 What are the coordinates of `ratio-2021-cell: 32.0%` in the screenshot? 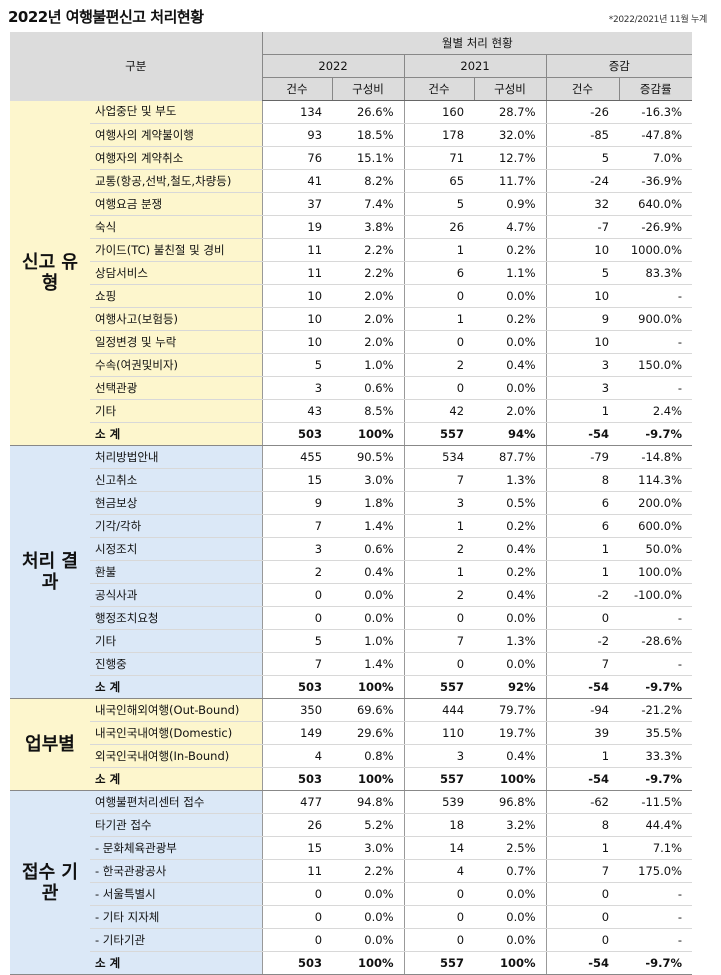 It's located at (510, 135).